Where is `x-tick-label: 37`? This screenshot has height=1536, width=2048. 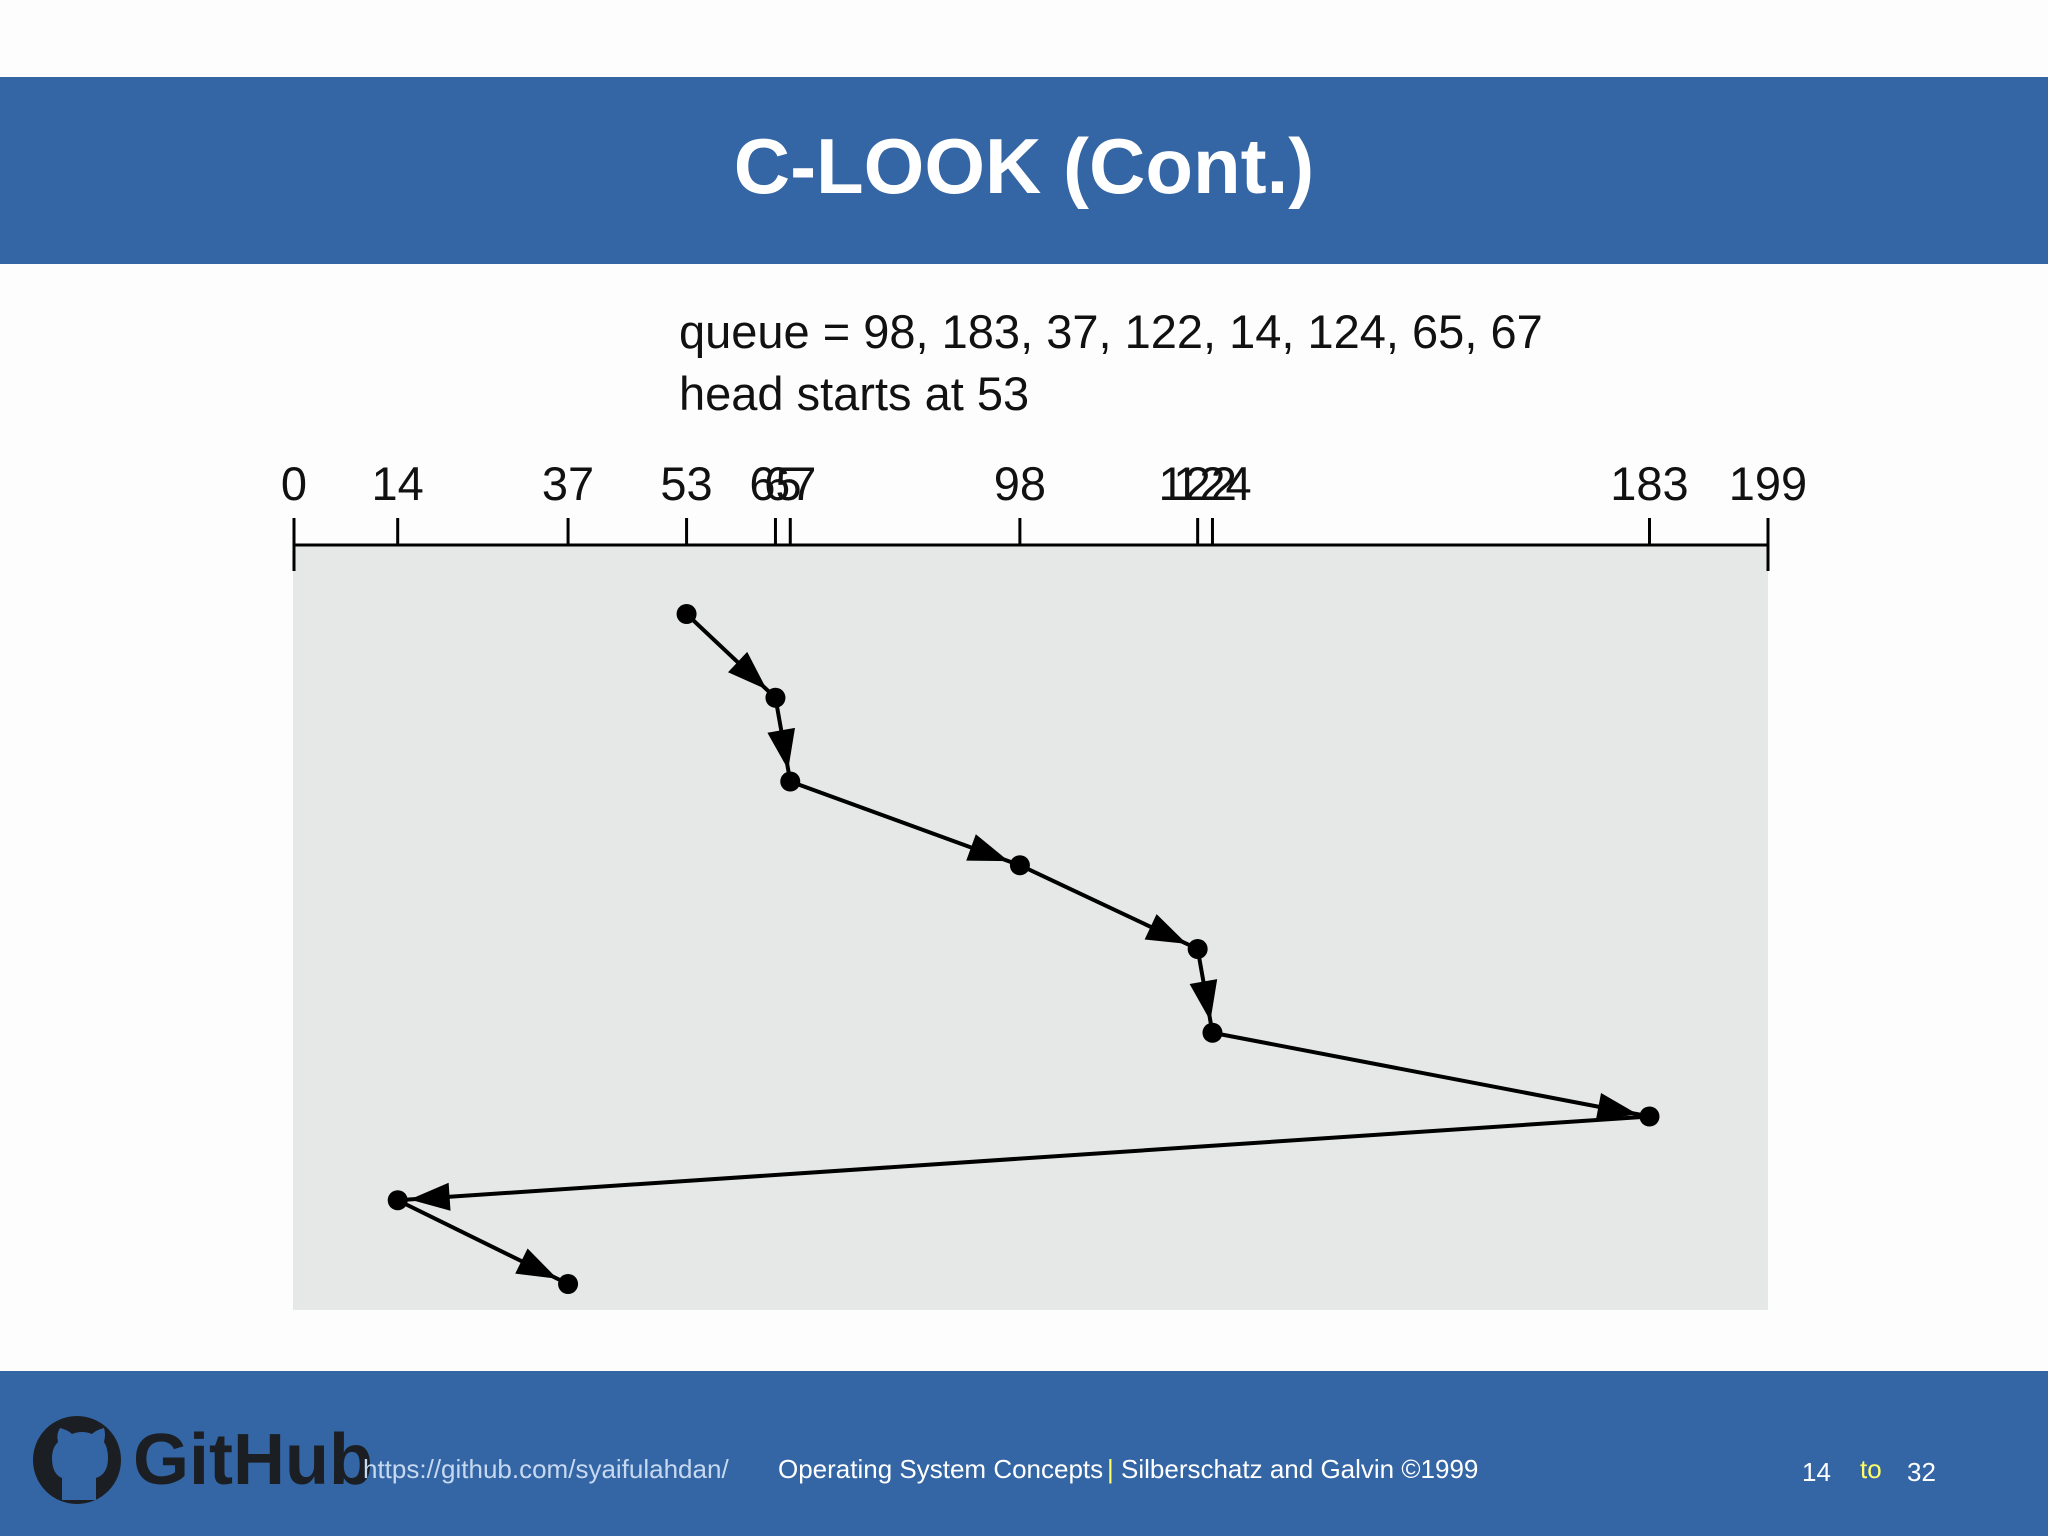 x-tick-label: 37 is located at coordinates (568, 483).